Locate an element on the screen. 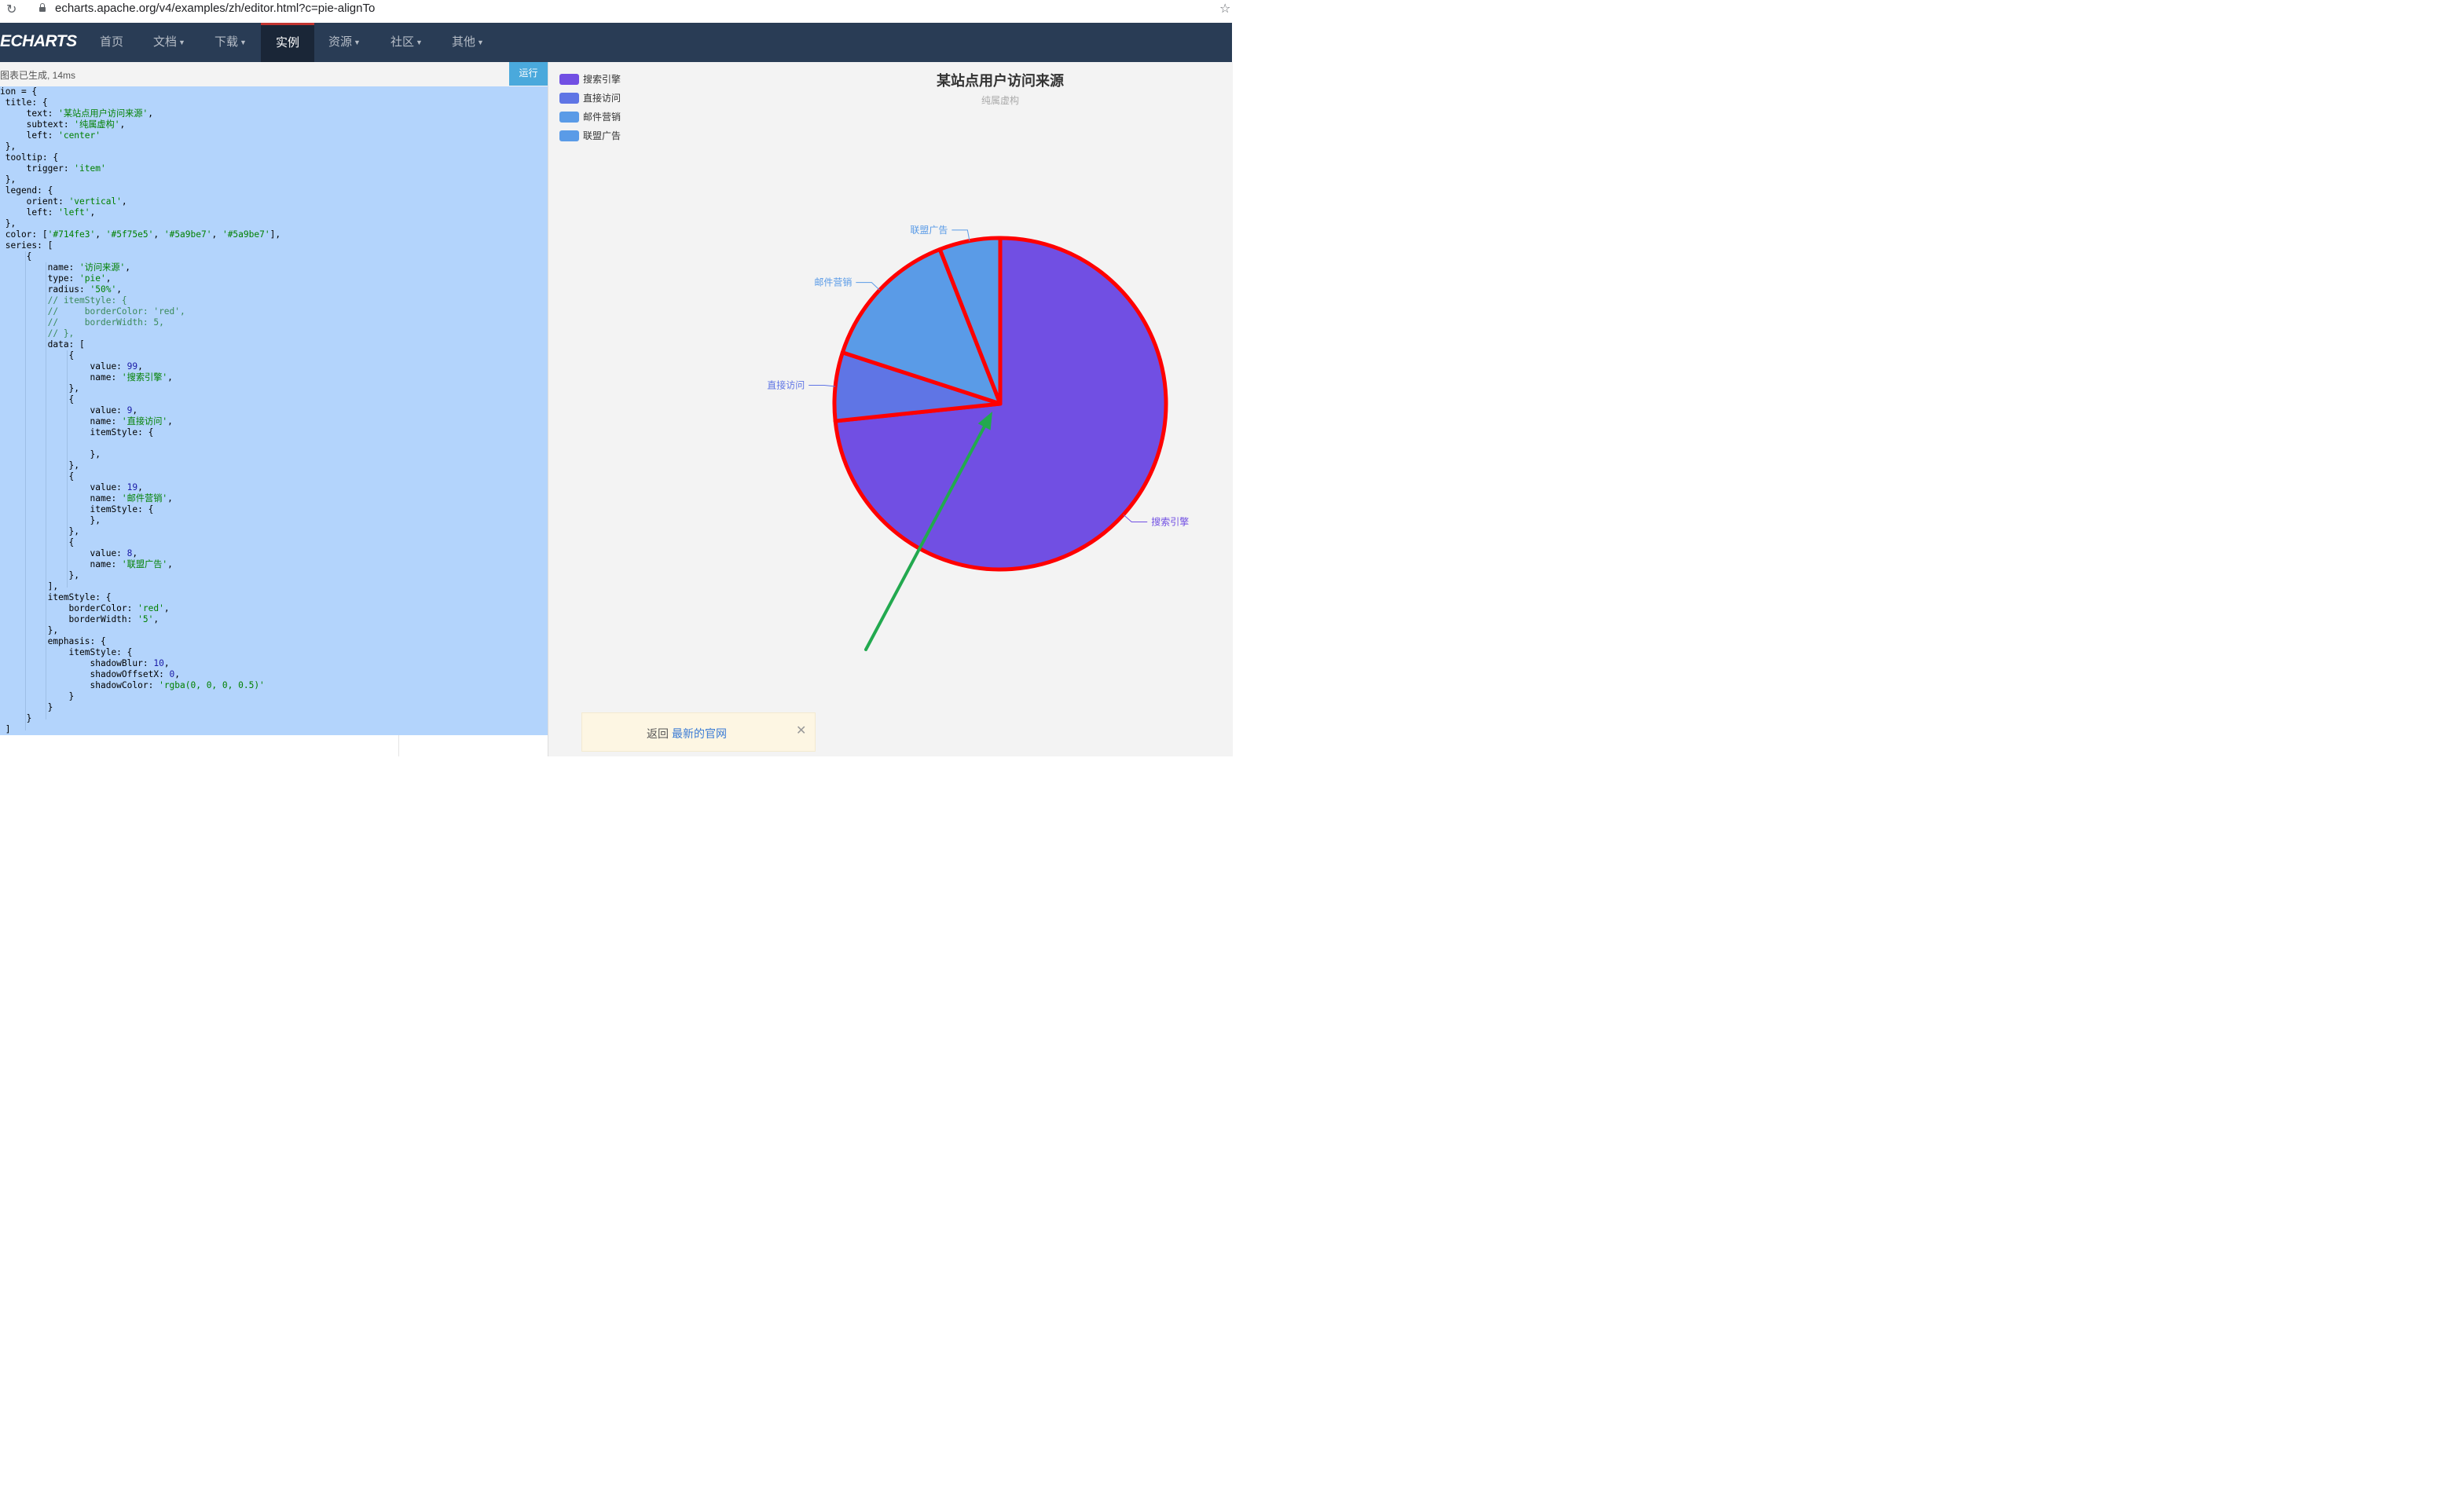 The image size is (2464, 1512). code-line: tooltip: { is located at coordinates (29, 157).